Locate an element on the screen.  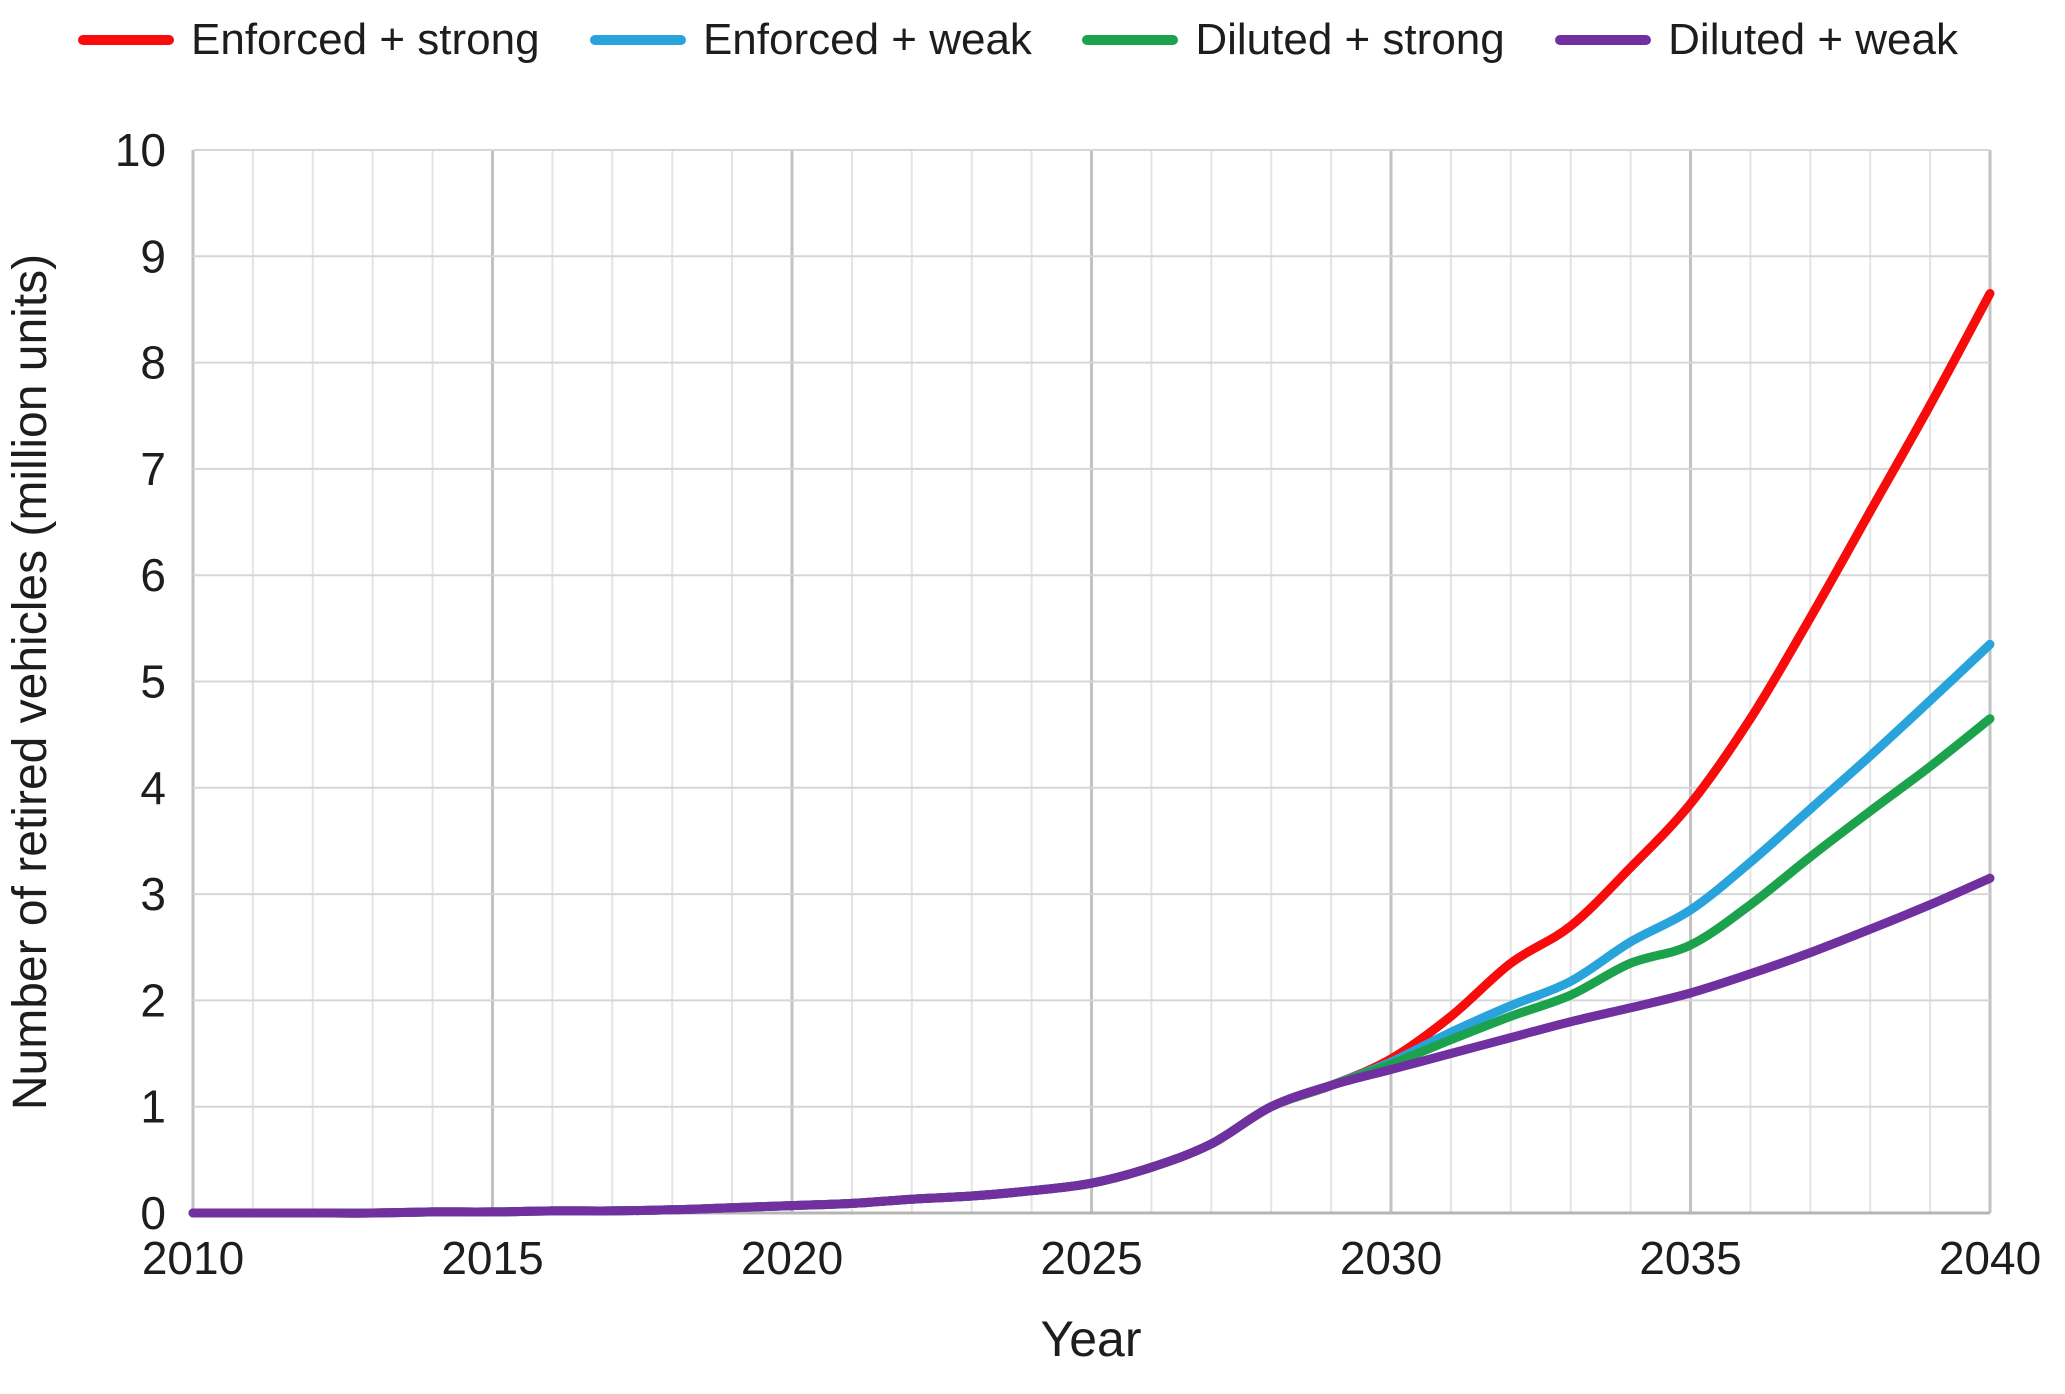
y-tick-10: 10 is located at coordinates (140, 150).